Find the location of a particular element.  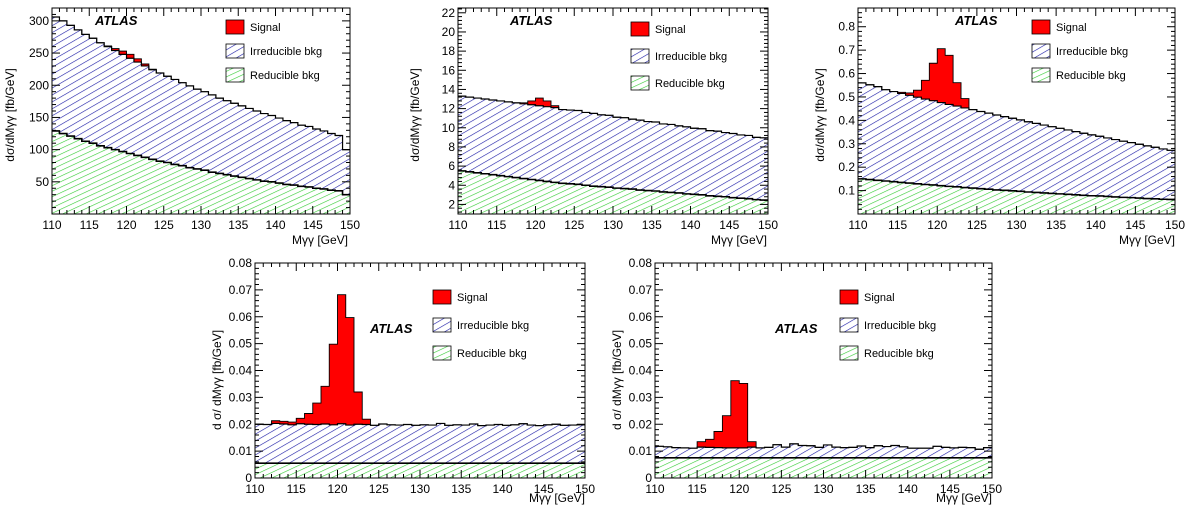

y-tick-label: 150 is located at coordinates (39, 117).